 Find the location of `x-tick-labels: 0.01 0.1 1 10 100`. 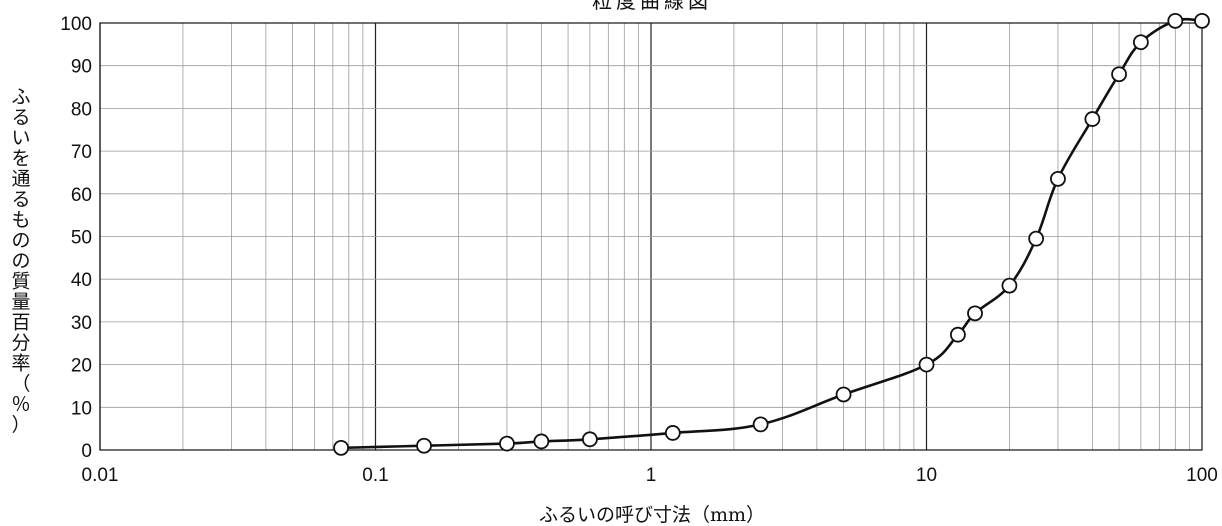

x-tick-labels: 0.01 0.1 1 10 100 is located at coordinates (650, 475).